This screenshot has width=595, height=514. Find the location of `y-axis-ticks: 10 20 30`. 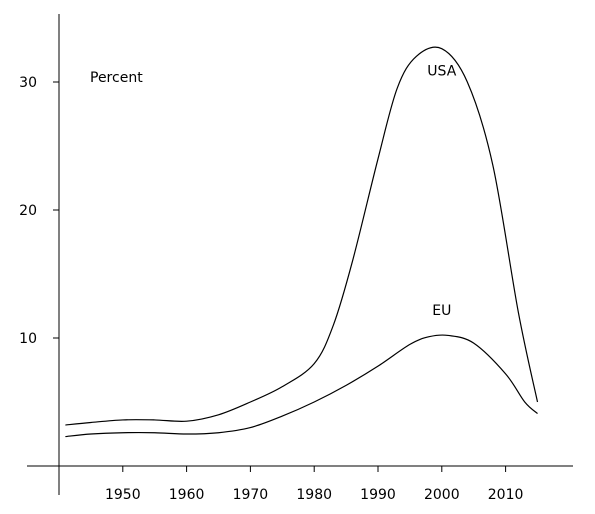

y-axis-ticks: 10 20 30 is located at coordinates (39, 211).